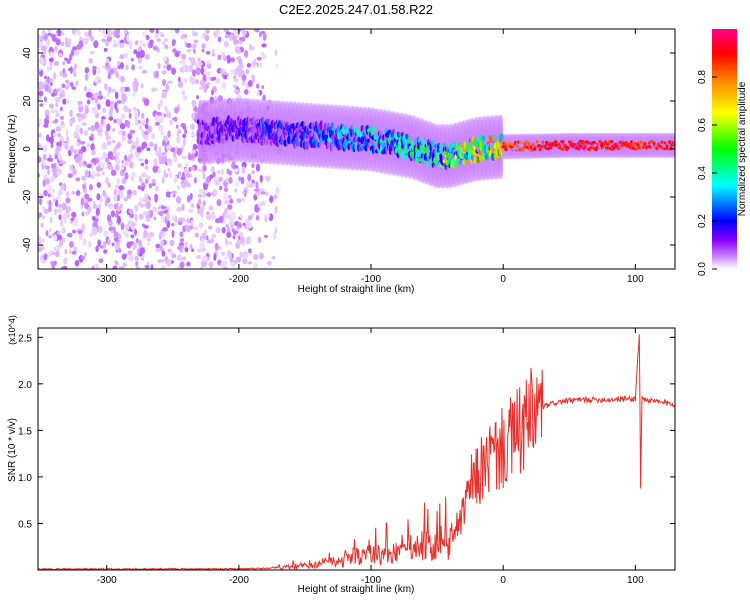 Image resolution: width=750 pixels, height=600 pixels. What do you see at coordinates (702, 269) in the screenshot?
I see `colorbar-tick-label: 0.0` at bounding box center [702, 269].